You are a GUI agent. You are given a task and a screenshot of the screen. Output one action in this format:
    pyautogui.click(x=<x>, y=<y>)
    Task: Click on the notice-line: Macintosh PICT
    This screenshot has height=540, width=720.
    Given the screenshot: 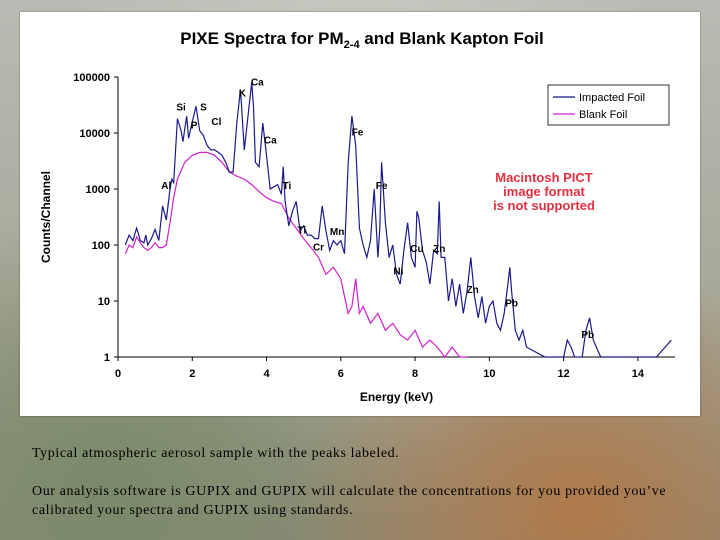 What is the action you would take?
    pyautogui.click(x=544, y=177)
    